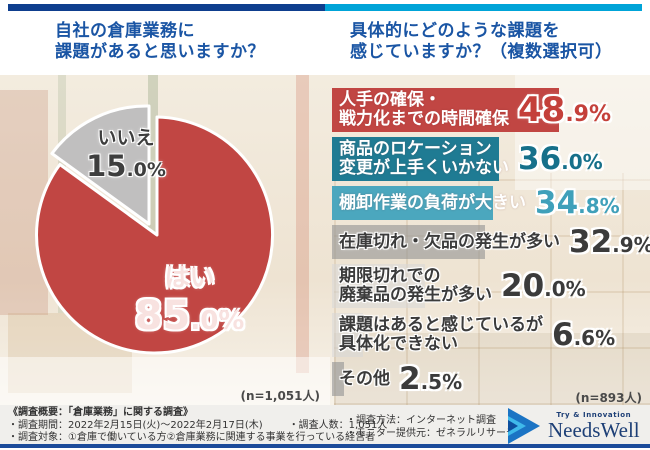  I want to click on pie-slice-no, so click(100, 165).